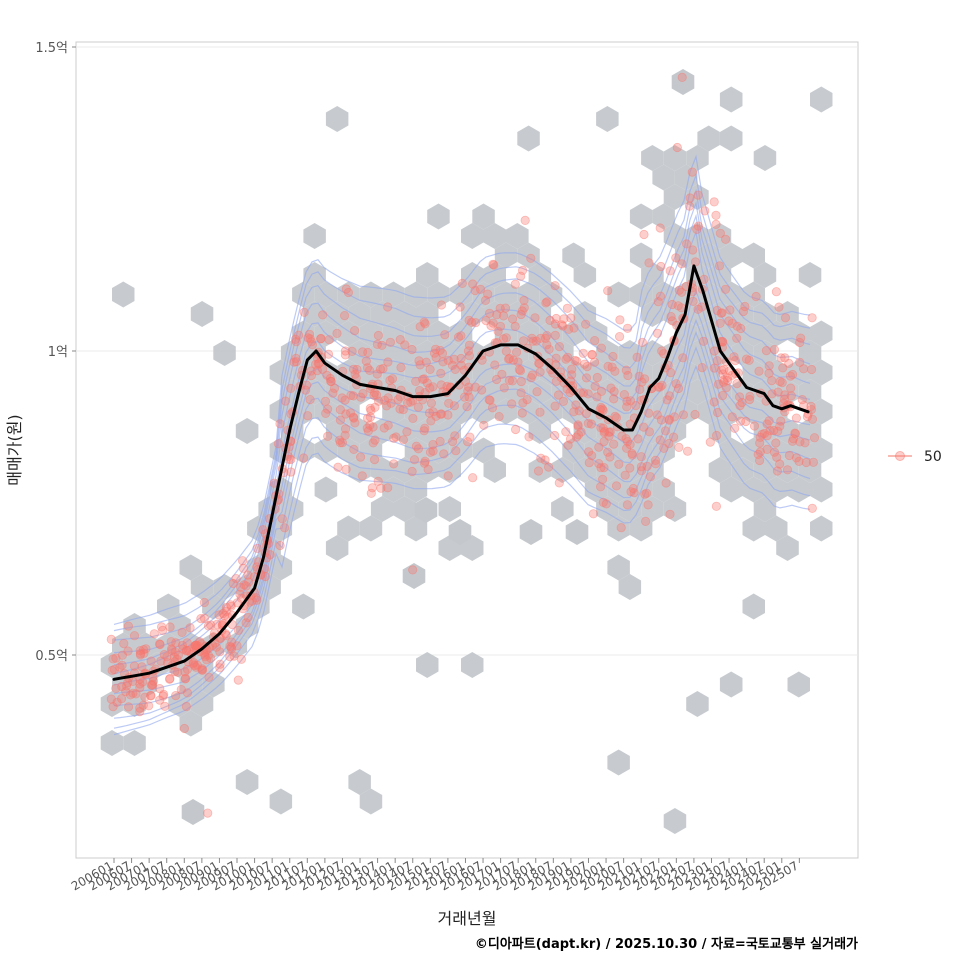 Image resolution: width=960 pixels, height=960 pixels. What do you see at coordinates (900, 456) in the screenshot?
I see `legend-point-icon` at bounding box center [900, 456].